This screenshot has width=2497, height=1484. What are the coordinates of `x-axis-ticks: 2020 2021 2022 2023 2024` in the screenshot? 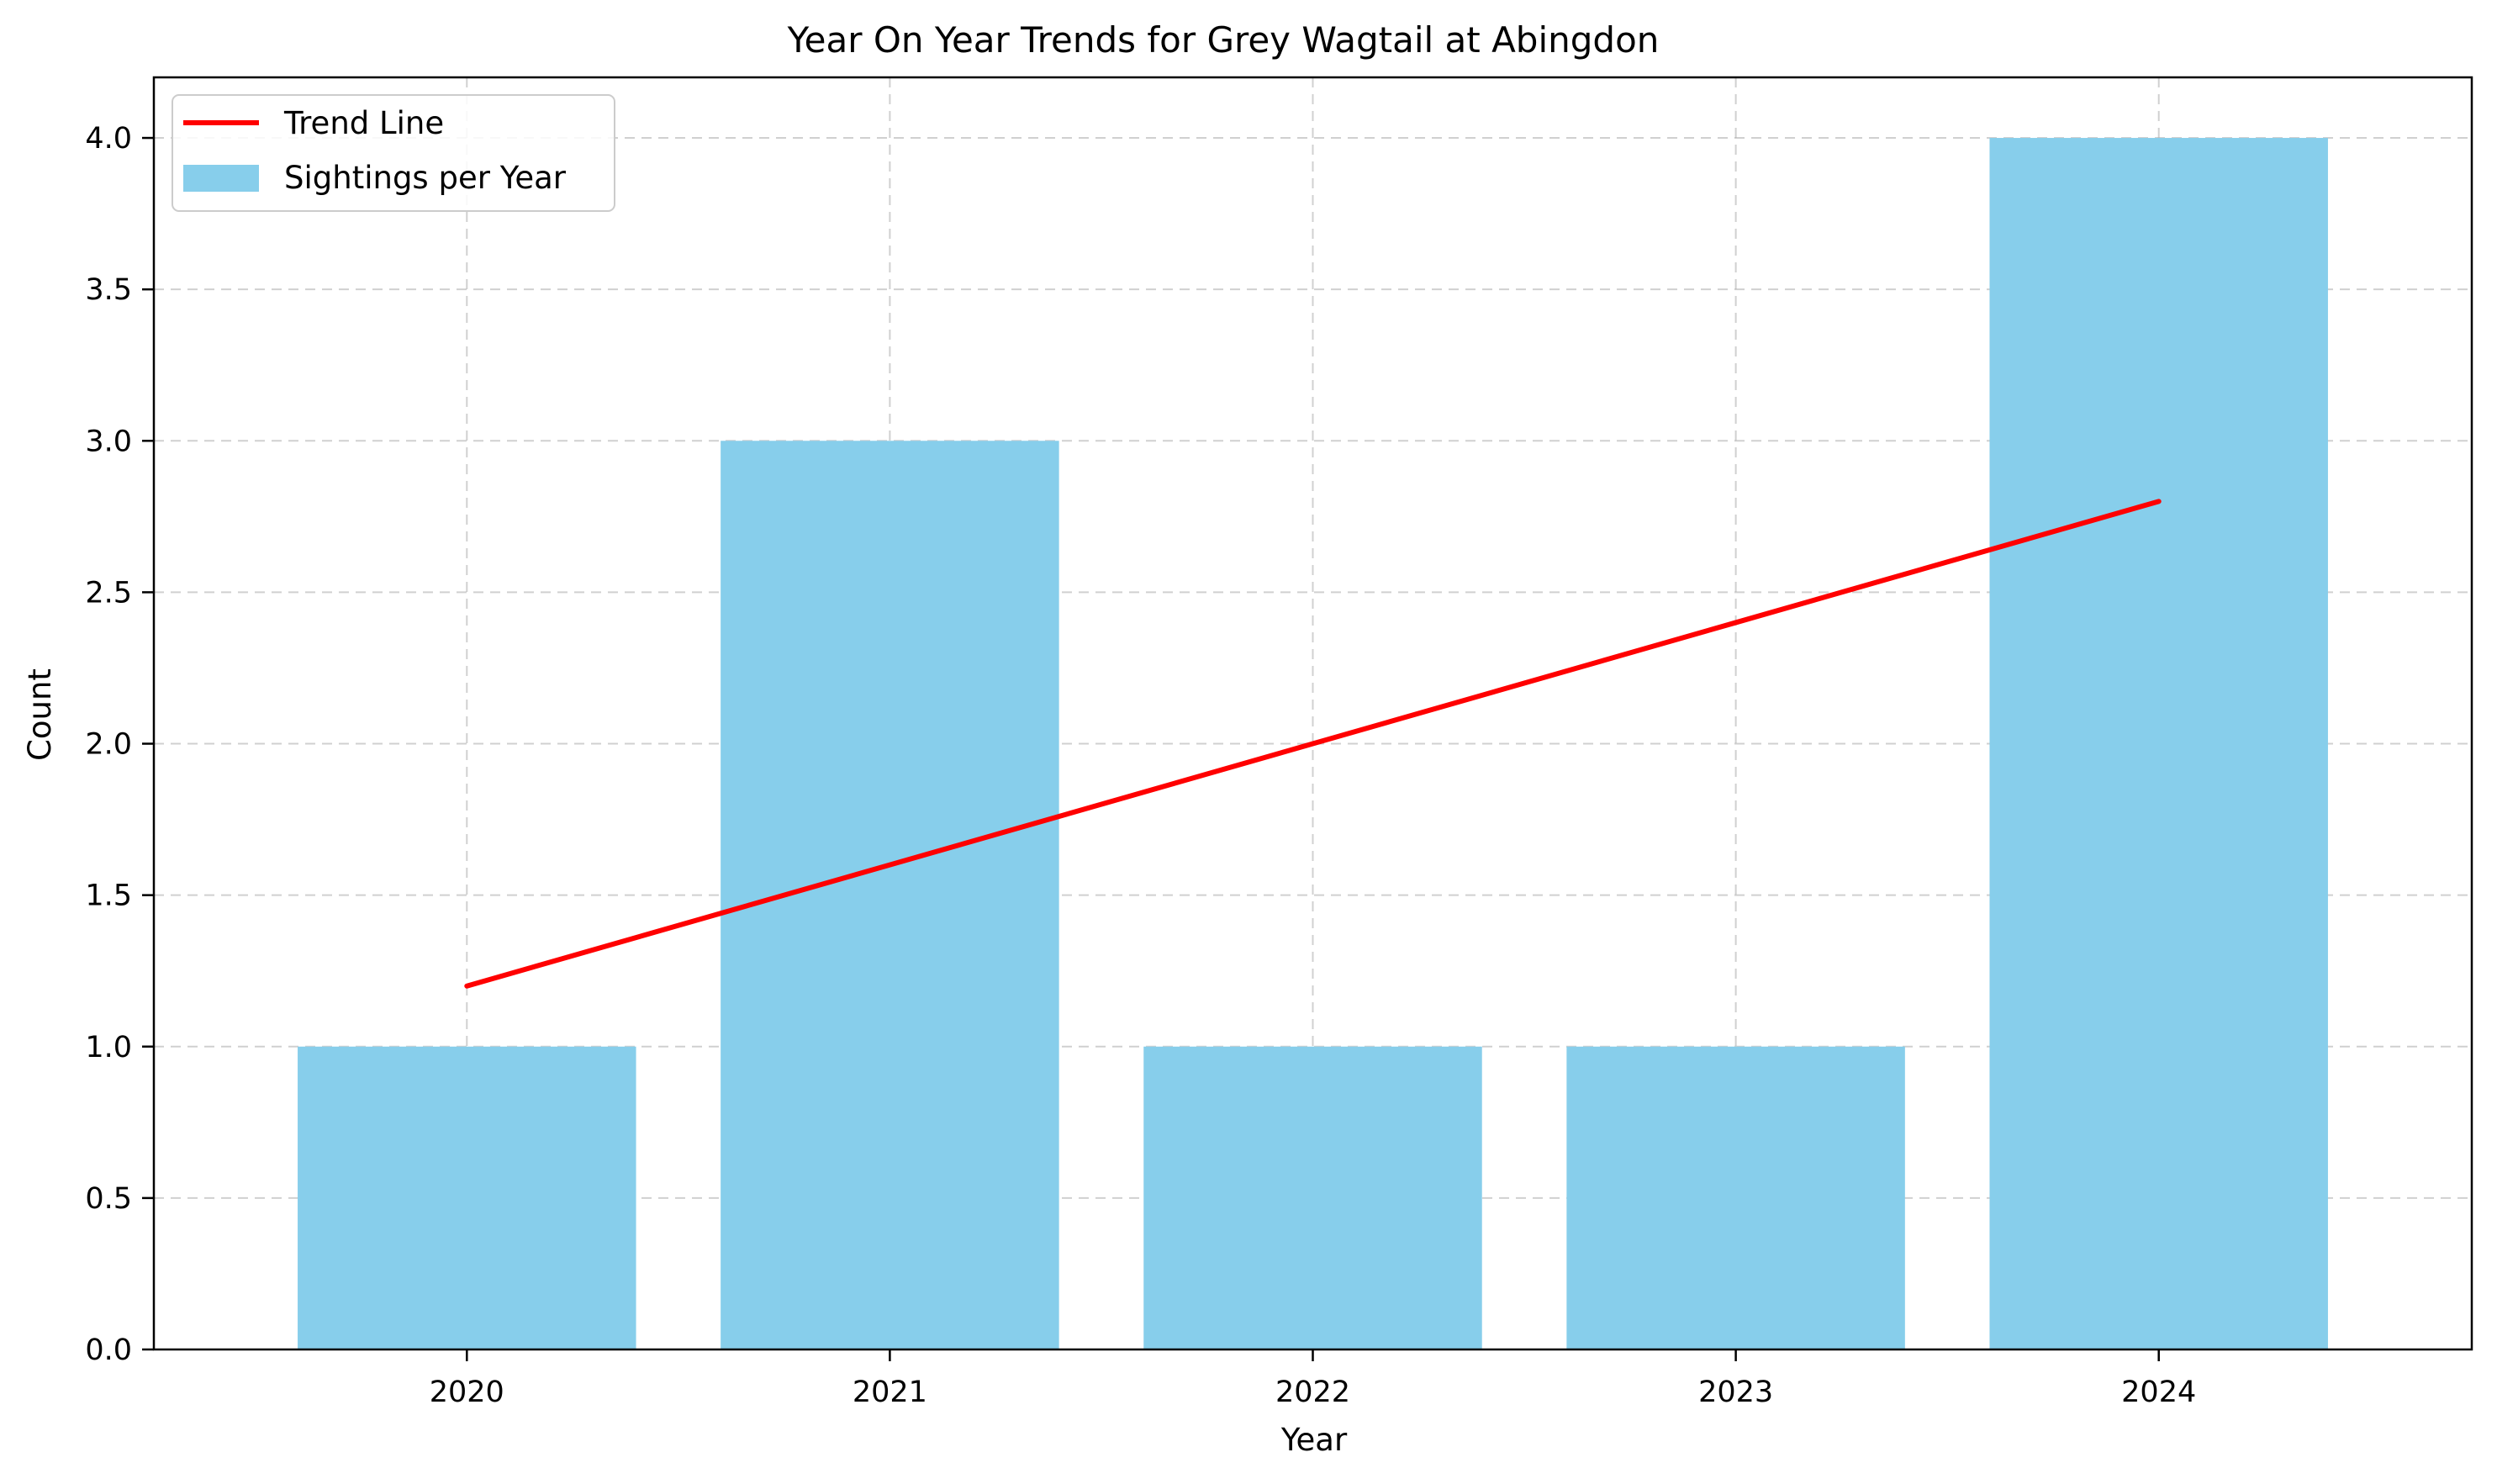 It's located at (1313, 1379).